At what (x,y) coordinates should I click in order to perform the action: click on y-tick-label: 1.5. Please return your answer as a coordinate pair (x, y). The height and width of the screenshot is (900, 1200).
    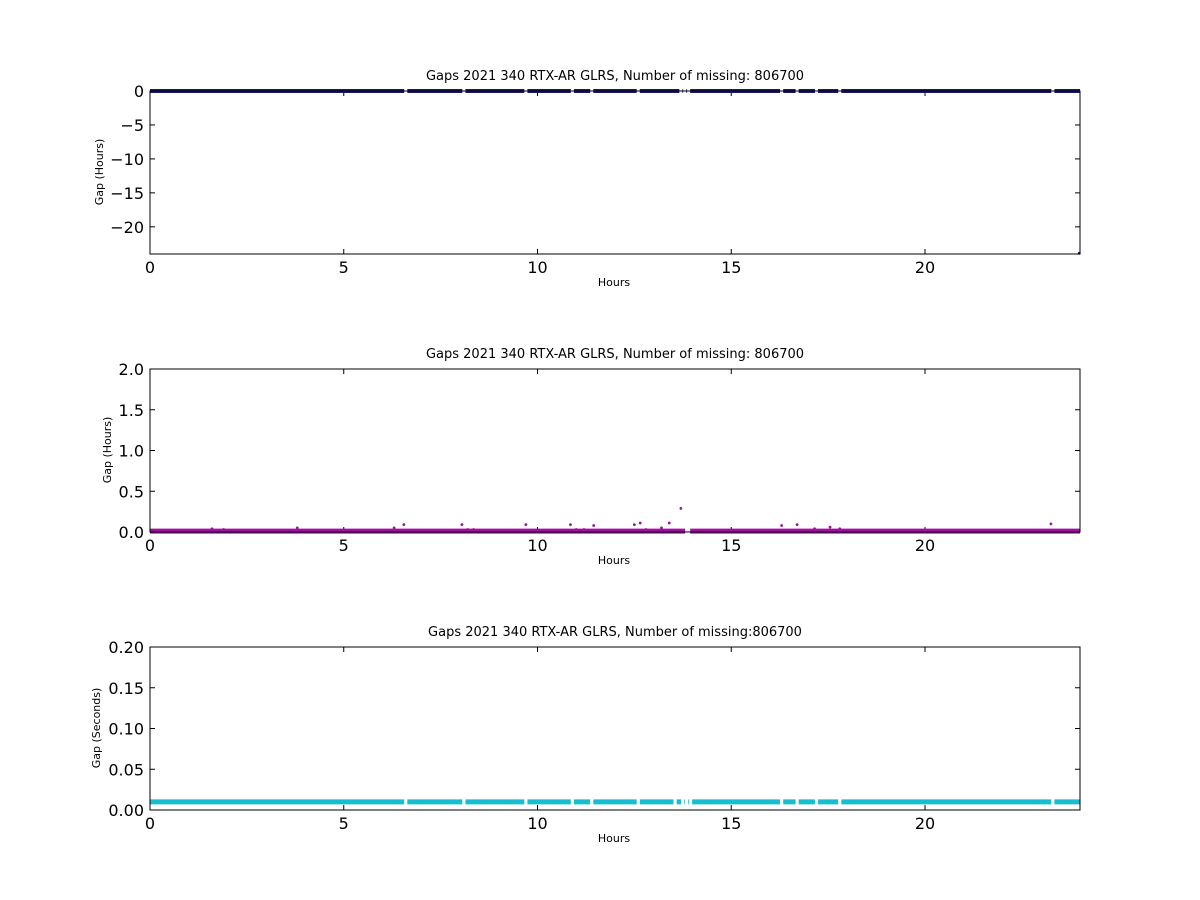
    Looking at the image, I should click on (131, 410).